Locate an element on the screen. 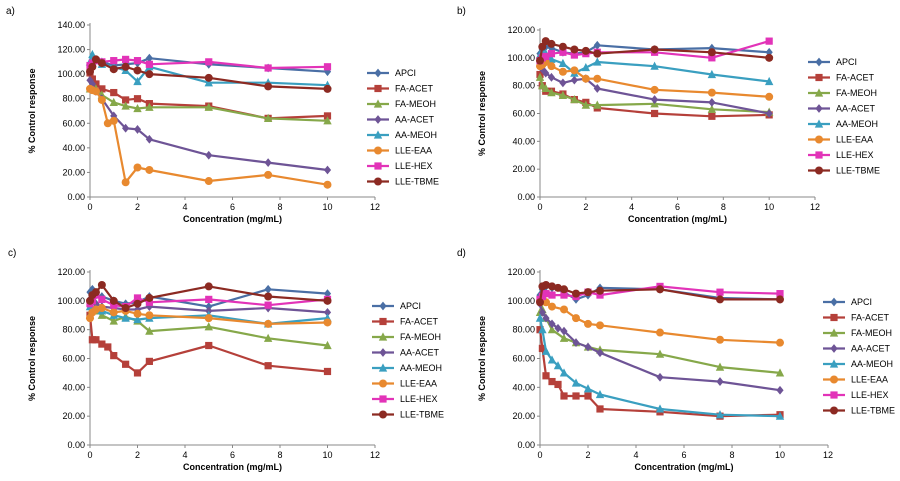 The image size is (900, 481). x-tick-label: 0 is located at coordinates (89, 207).